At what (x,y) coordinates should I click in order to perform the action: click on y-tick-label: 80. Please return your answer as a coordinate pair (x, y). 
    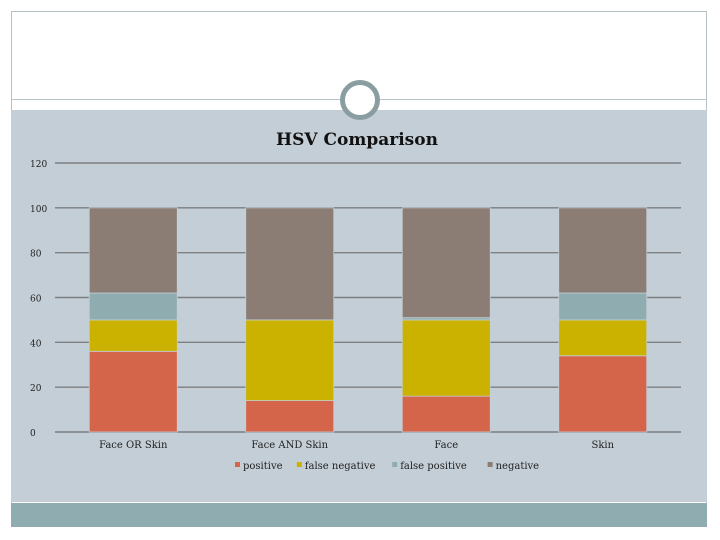
    Looking at the image, I should click on (36, 255).